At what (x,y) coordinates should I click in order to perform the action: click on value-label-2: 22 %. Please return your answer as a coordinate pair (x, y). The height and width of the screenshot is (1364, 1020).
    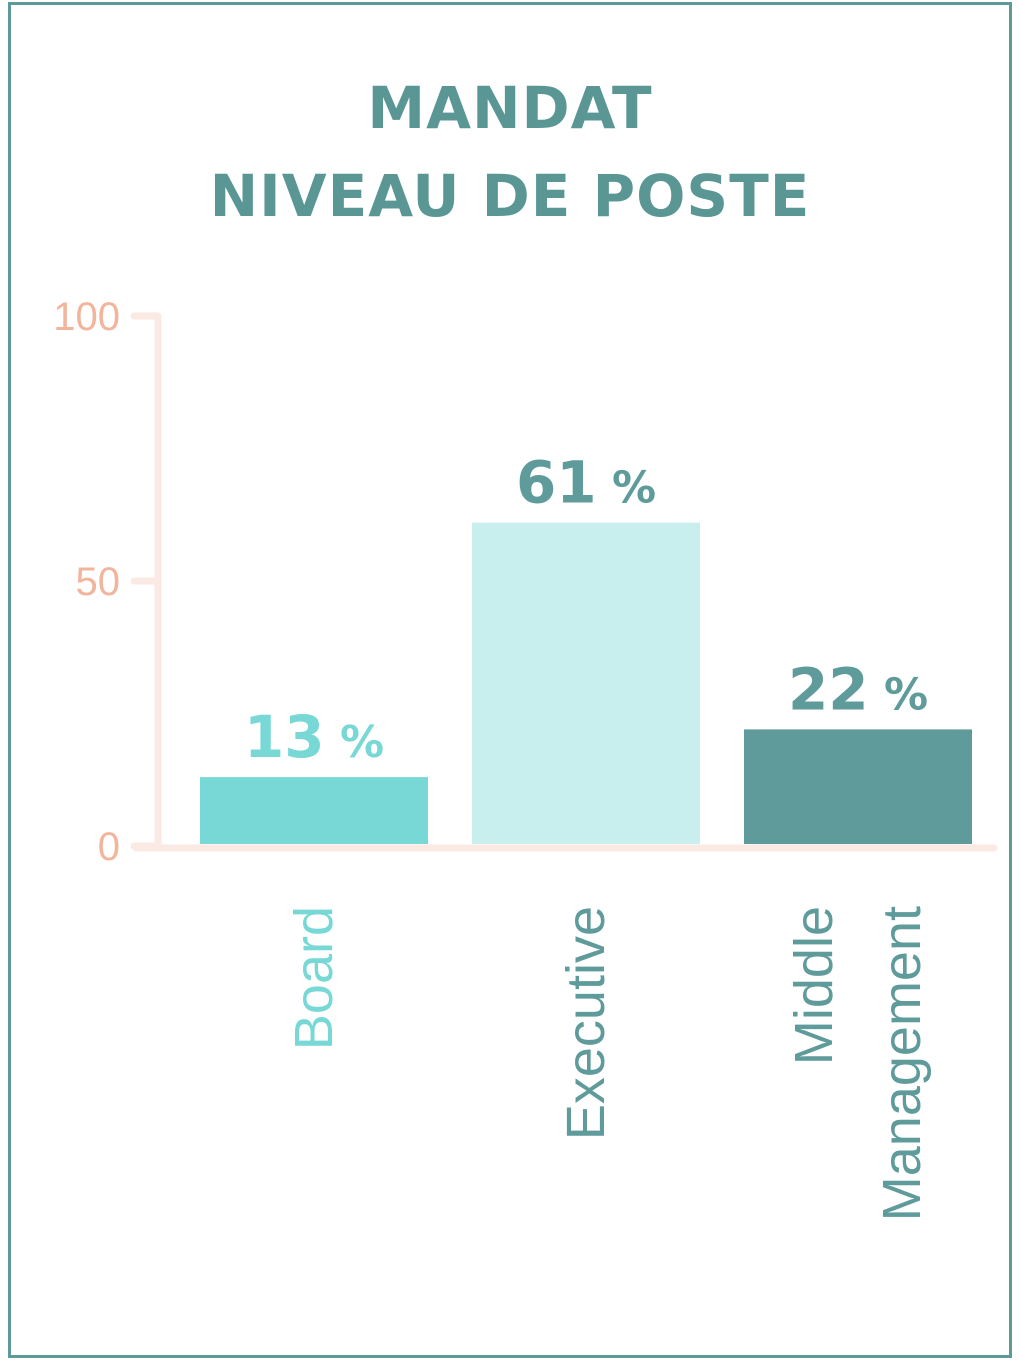
    Looking at the image, I should click on (858, 689).